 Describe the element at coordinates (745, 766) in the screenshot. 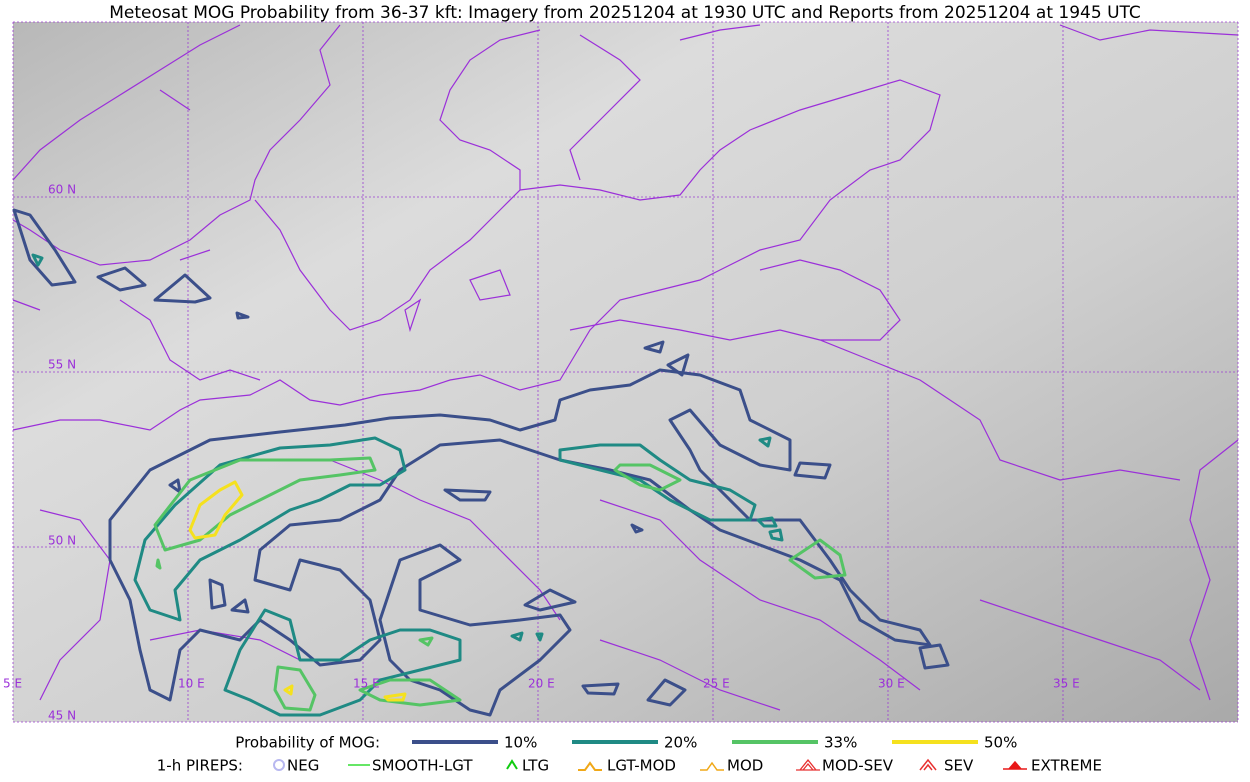

I see `legend-label: MOD` at that location.